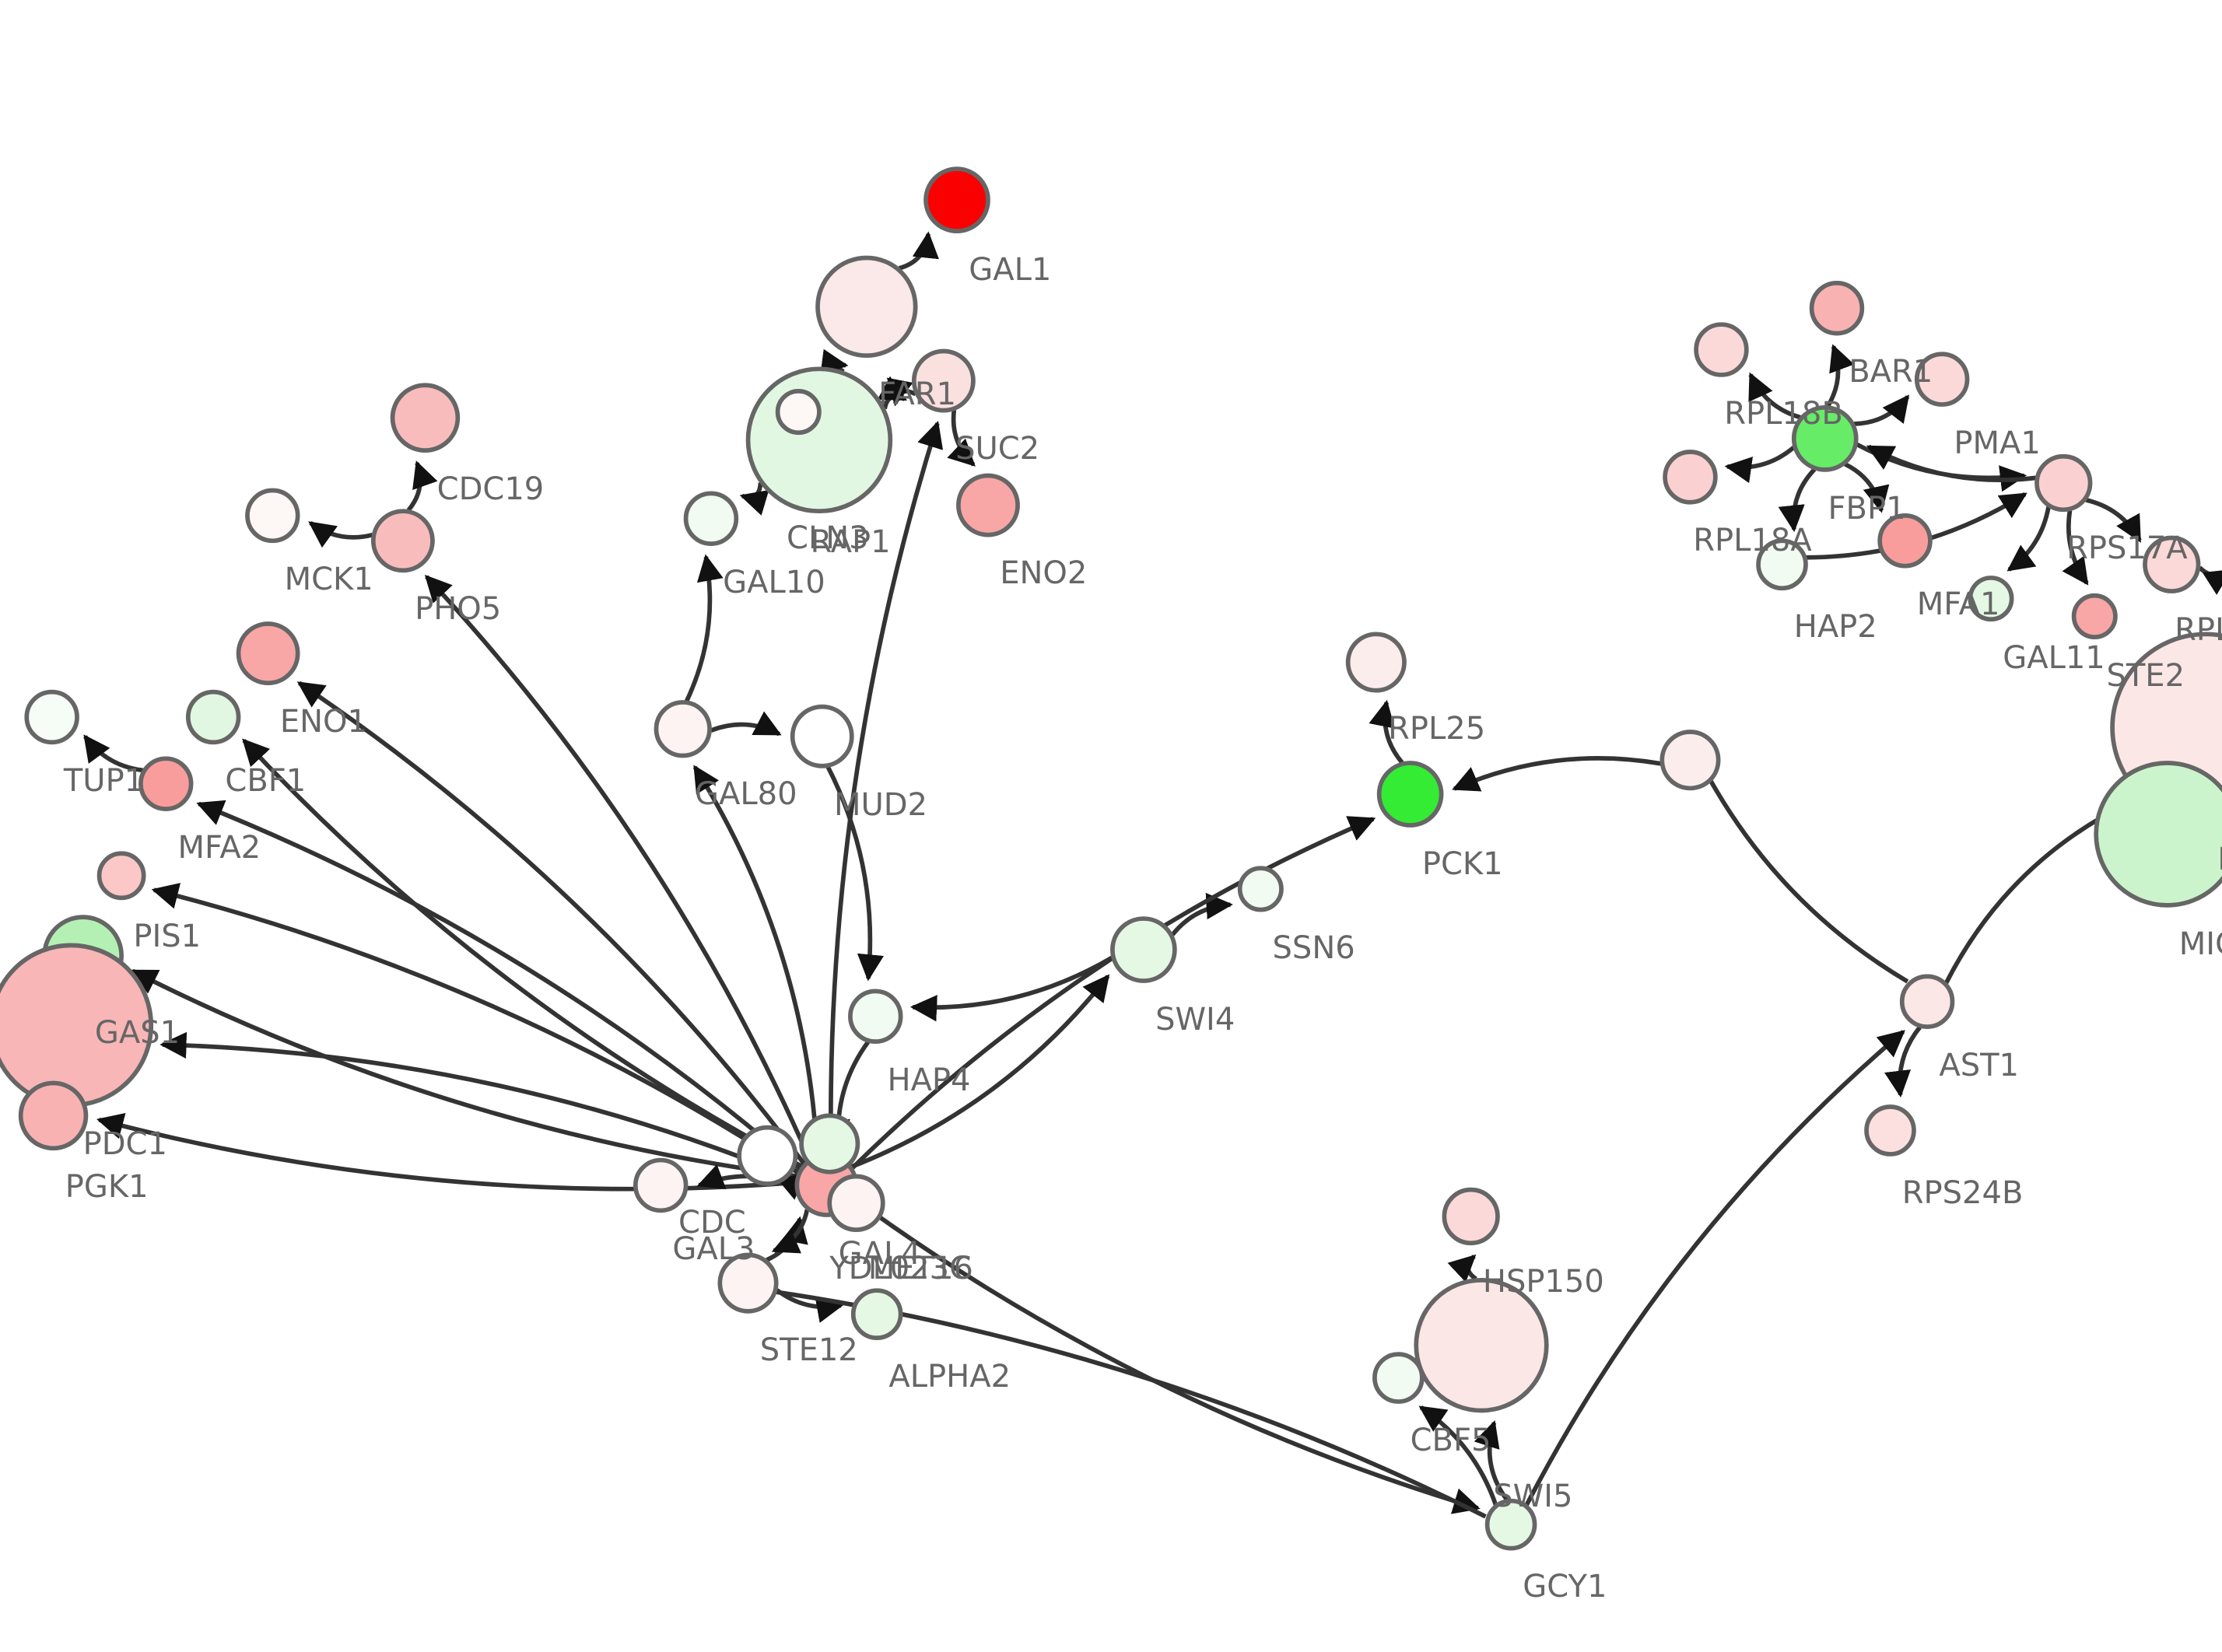 The width and height of the screenshot is (2222, 1652). Describe the element at coordinates (1398, 1378) in the screenshot. I see `gene-node-cbf5` at that location.